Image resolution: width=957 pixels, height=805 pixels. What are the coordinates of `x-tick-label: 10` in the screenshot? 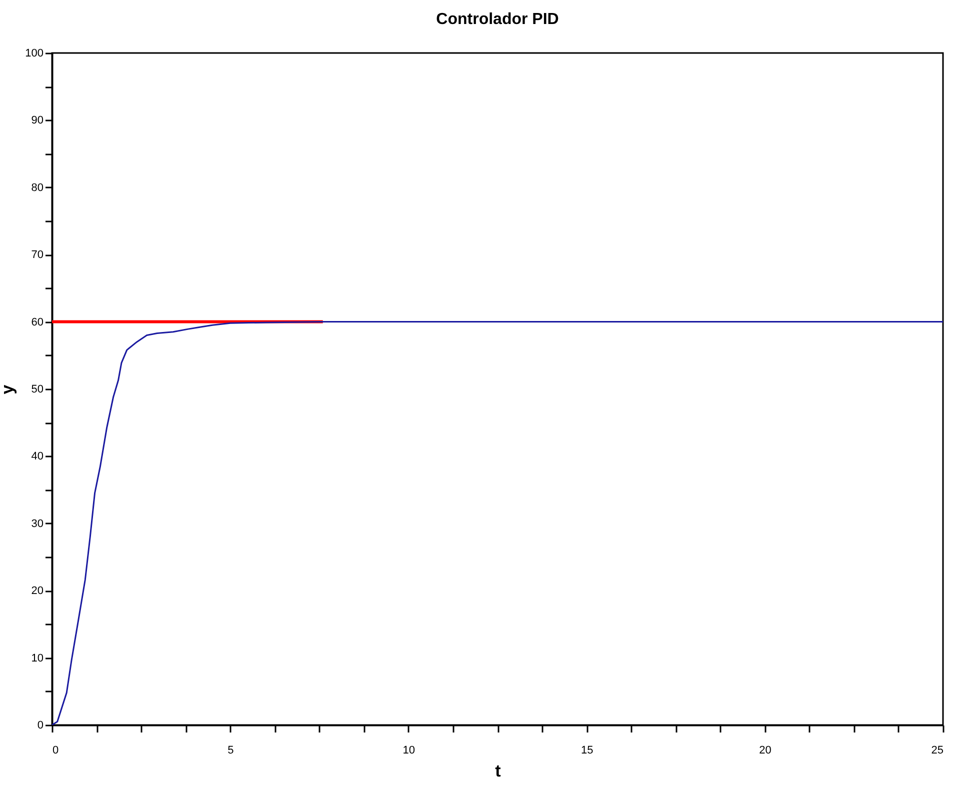 It's located at (409, 750).